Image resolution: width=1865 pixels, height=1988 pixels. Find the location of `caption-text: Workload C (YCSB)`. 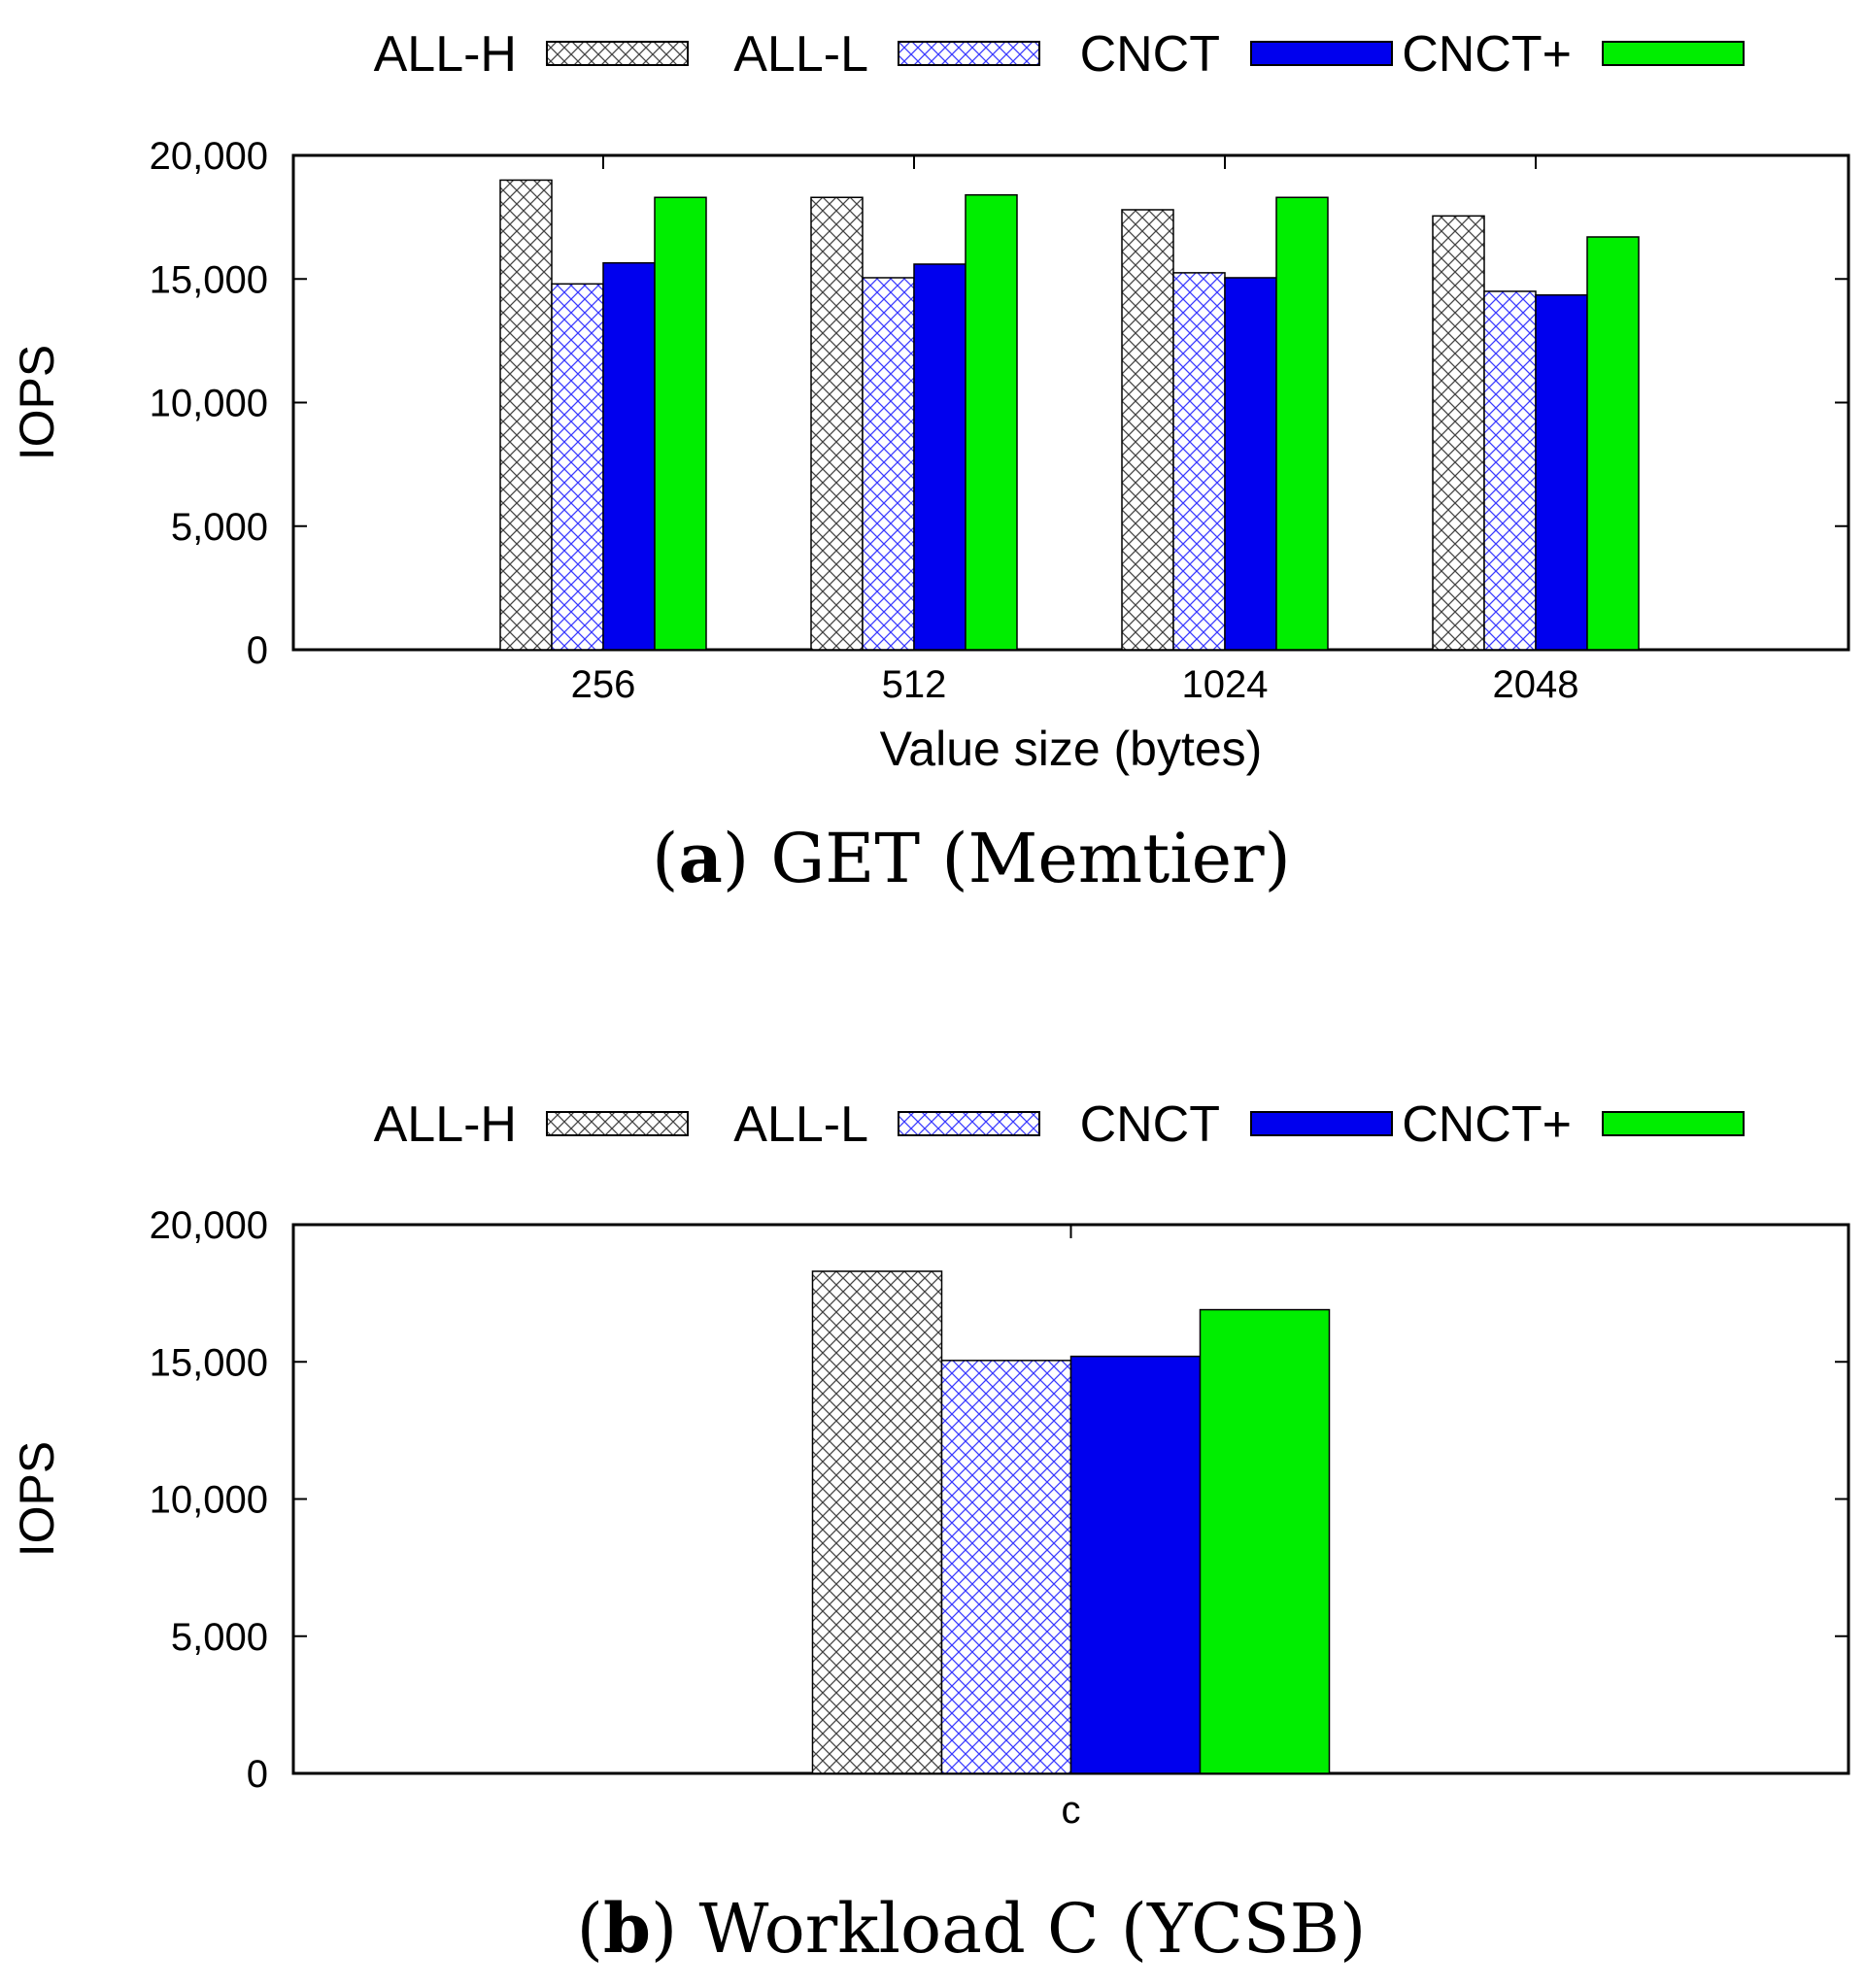

caption-text: Workload C (YCSB) is located at coordinates (1032, 1929).